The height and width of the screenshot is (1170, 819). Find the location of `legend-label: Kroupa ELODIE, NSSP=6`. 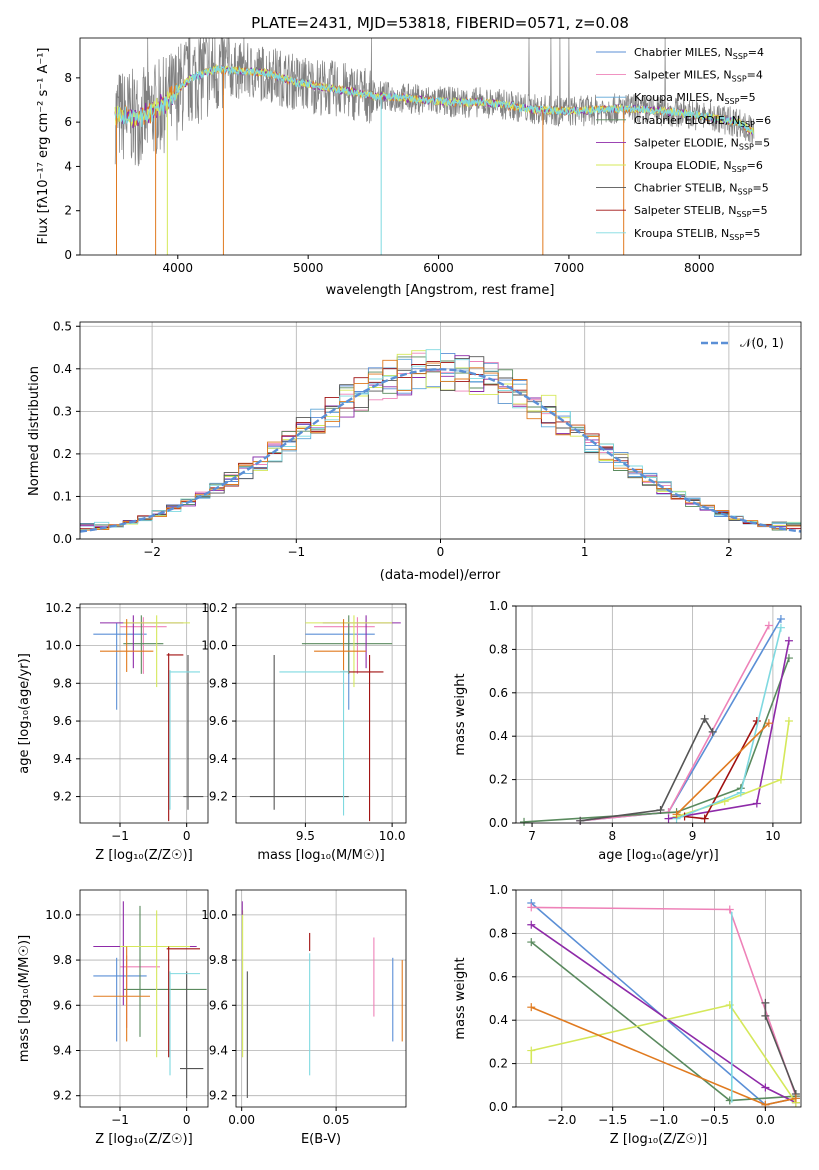

legend-label: Kroupa ELODIE, NSSP=6 is located at coordinates (698, 166).